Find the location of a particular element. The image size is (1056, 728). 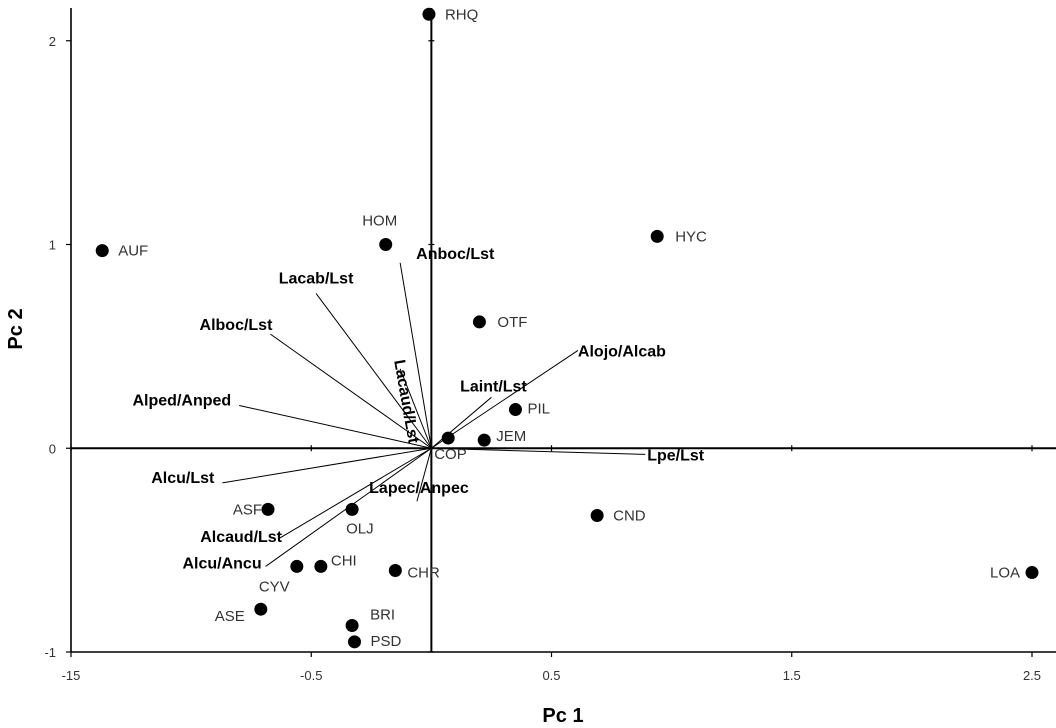

vector-line-lacaud-lst is located at coordinates (415, 408).